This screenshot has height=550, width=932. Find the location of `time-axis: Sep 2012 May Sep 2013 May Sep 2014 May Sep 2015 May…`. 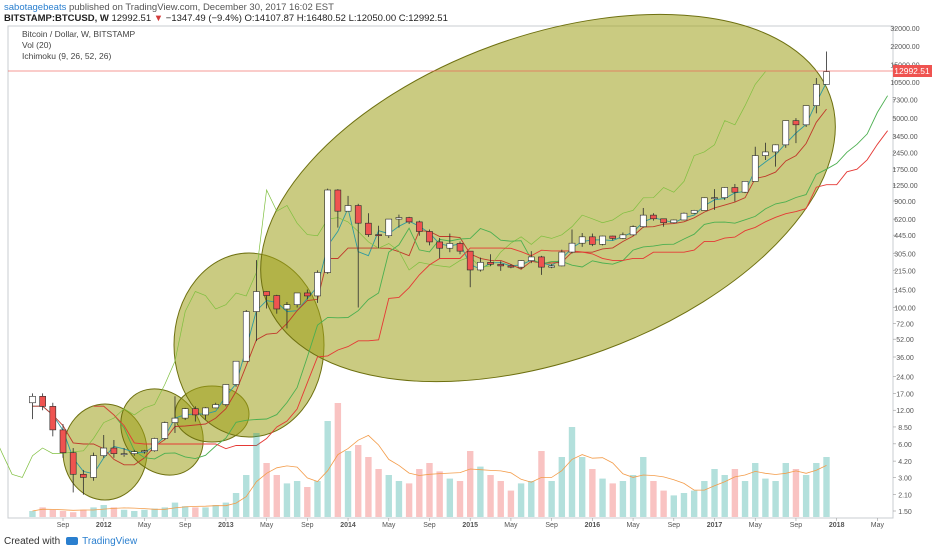

time-axis: Sep 2012 May Sep 2013 May Sep 2014 May Sep 2015 May… is located at coordinates (471, 523).